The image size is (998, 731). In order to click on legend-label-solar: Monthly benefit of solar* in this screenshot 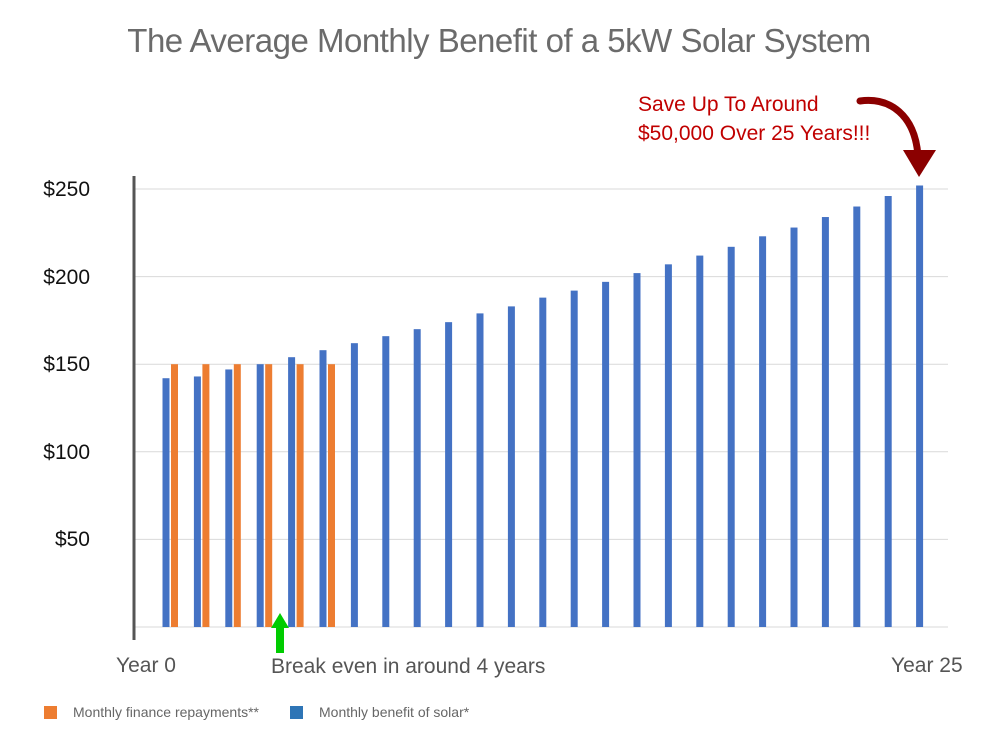, I will do `click(394, 712)`.